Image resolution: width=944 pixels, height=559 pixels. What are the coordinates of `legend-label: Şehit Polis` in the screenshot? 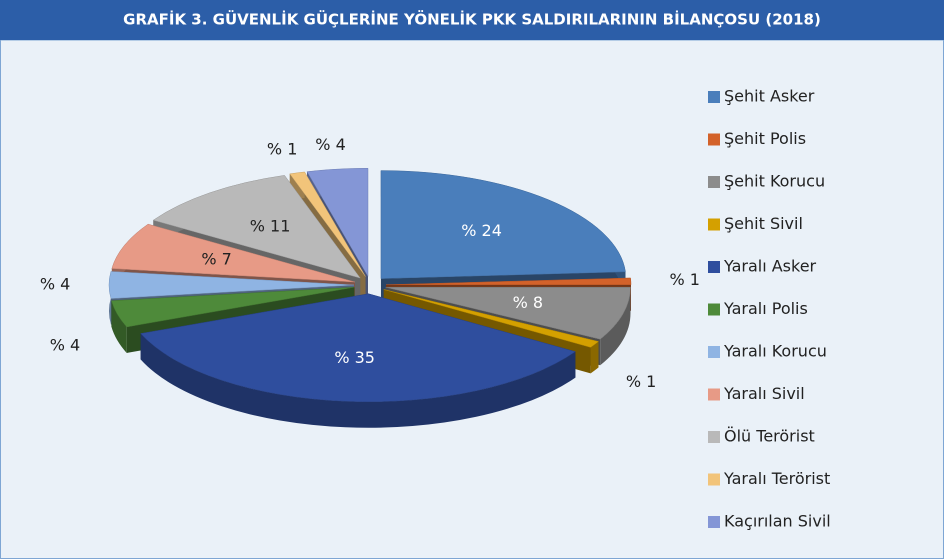 It's located at (765, 138).